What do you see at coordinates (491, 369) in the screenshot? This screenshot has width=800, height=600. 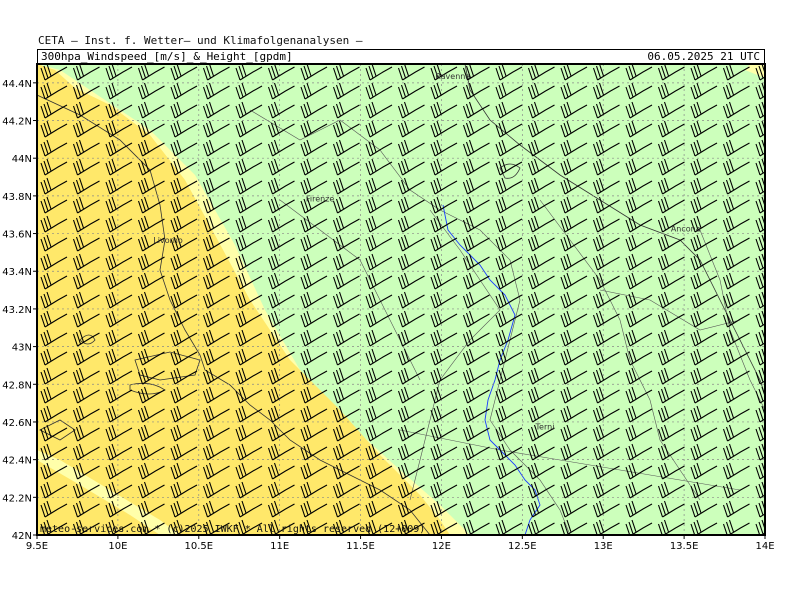 I see `tiber-river` at bounding box center [491, 369].